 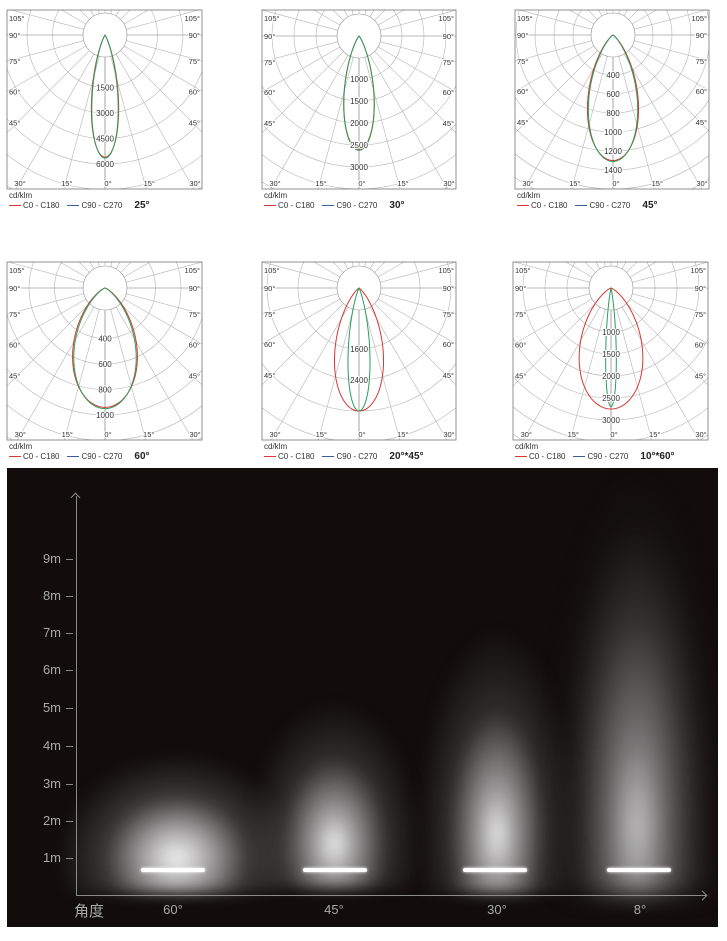 I want to click on y-axis-arrow-icon, so click(x=75, y=497).